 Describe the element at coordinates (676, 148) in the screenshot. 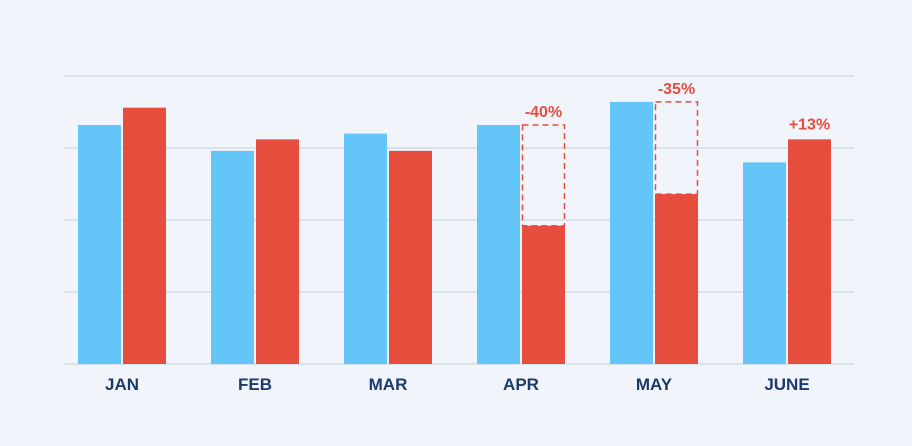

I see `annotation-outline-may` at that location.